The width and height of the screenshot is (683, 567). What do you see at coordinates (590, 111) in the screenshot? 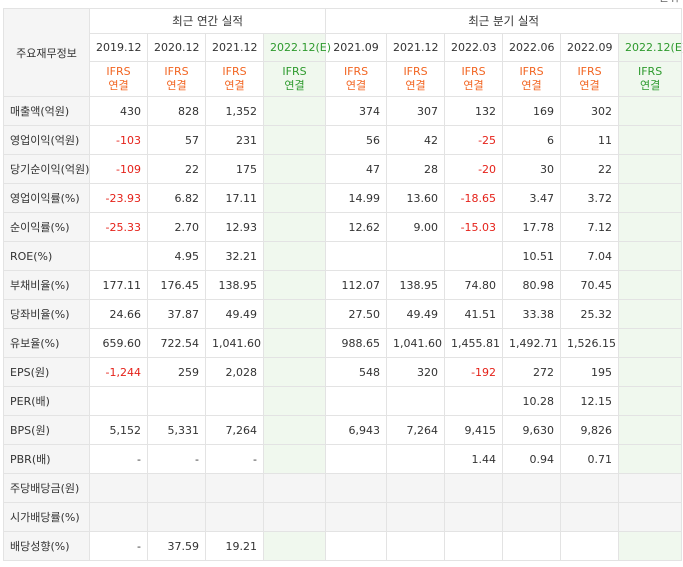
I see `table-cell: 302` at bounding box center [590, 111].